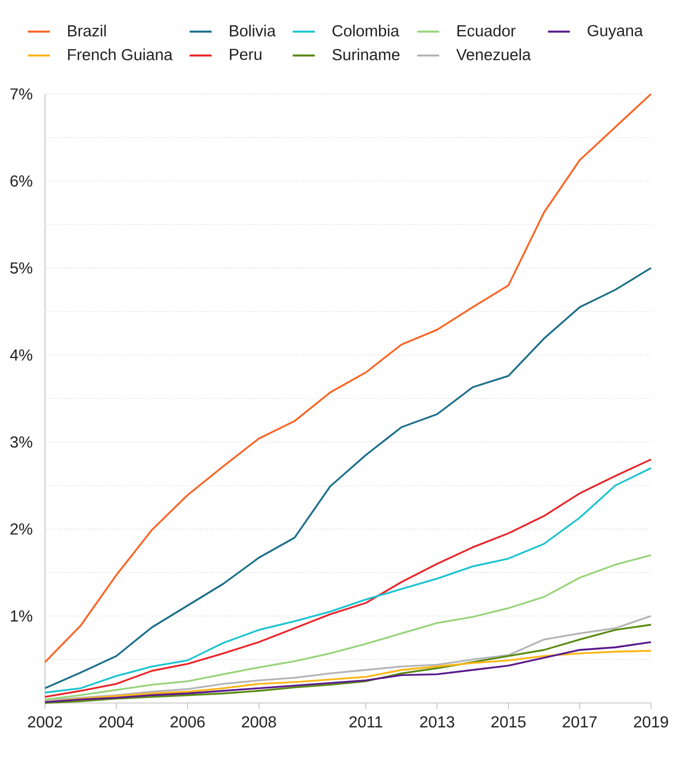 The width and height of the screenshot is (673, 763). I want to click on x-tick-label: 2017, so click(579, 722).